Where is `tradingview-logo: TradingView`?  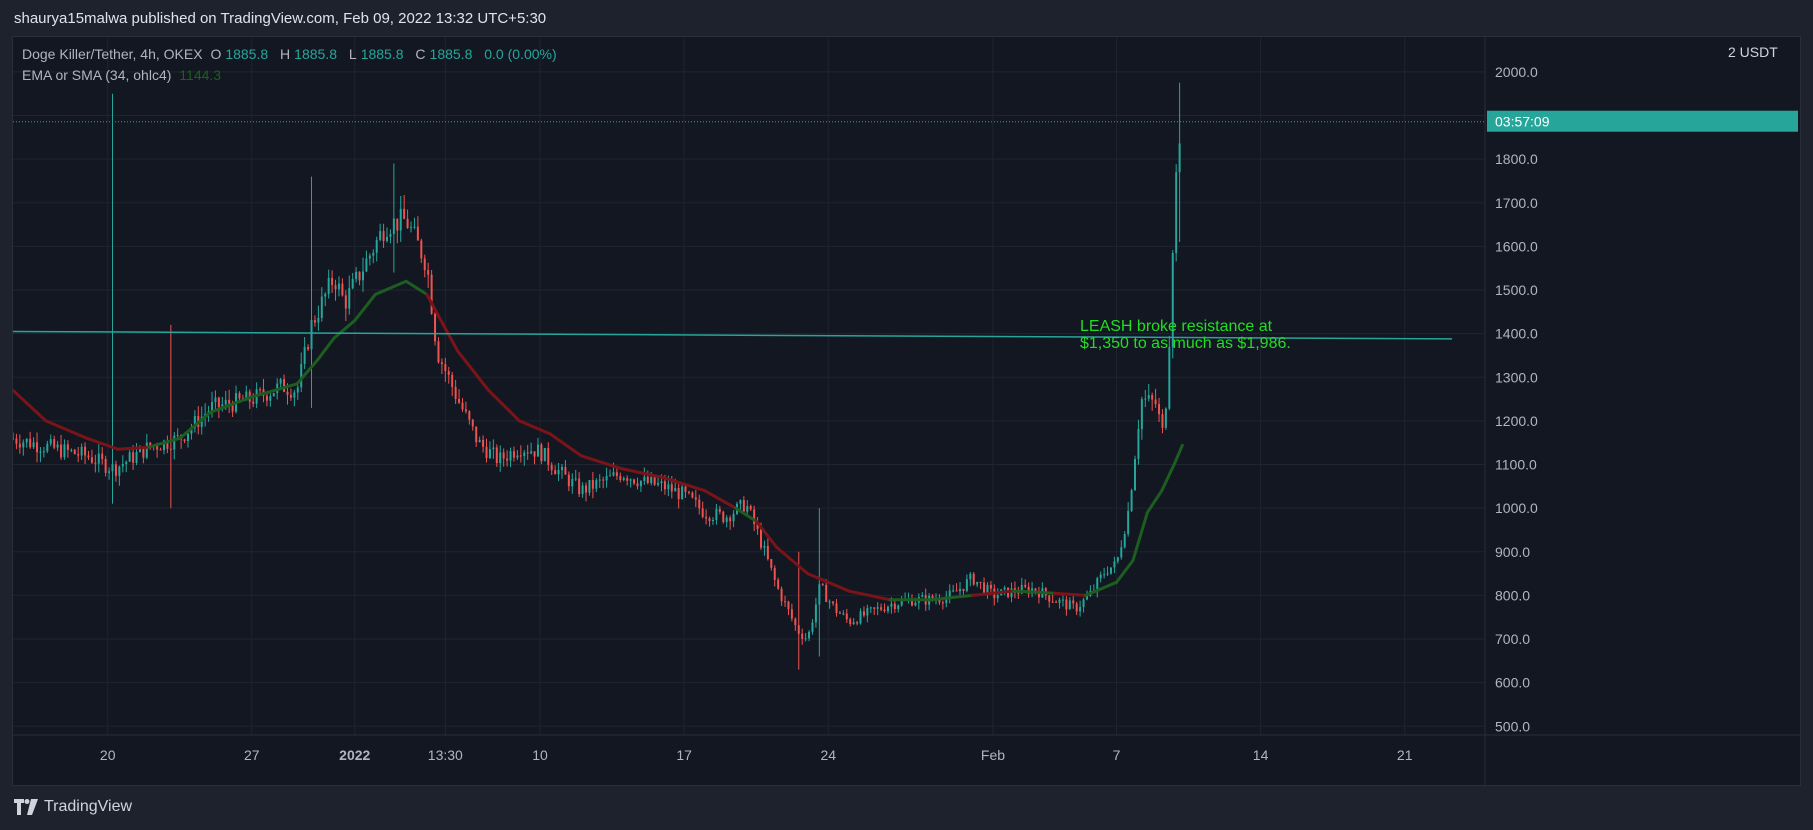 tradingview-logo: TradingView is located at coordinates (73, 807).